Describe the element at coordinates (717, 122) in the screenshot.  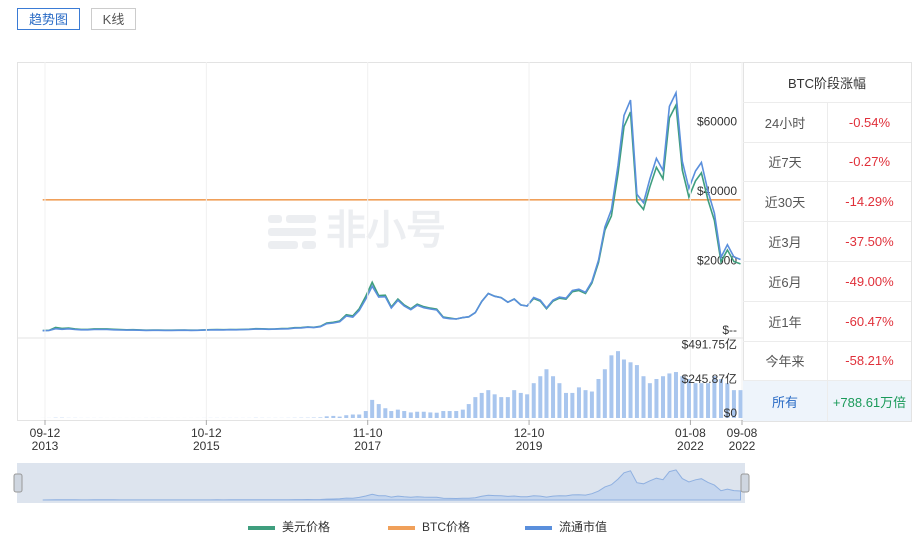
I see `y-tick-label: $60000` at that location.